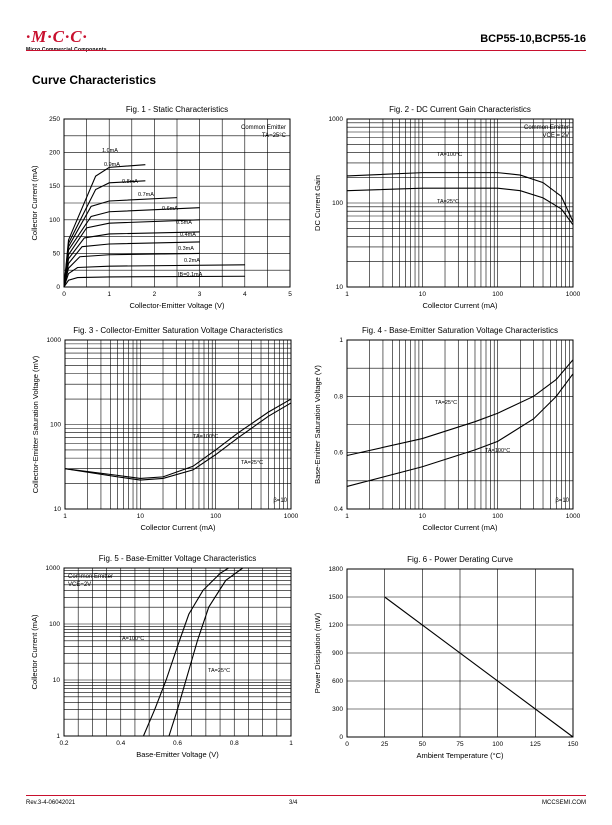  Describe the element at coordinates (131, 639) in the screenshot. I see `fig5-series-label: TA=100°C` at that location.